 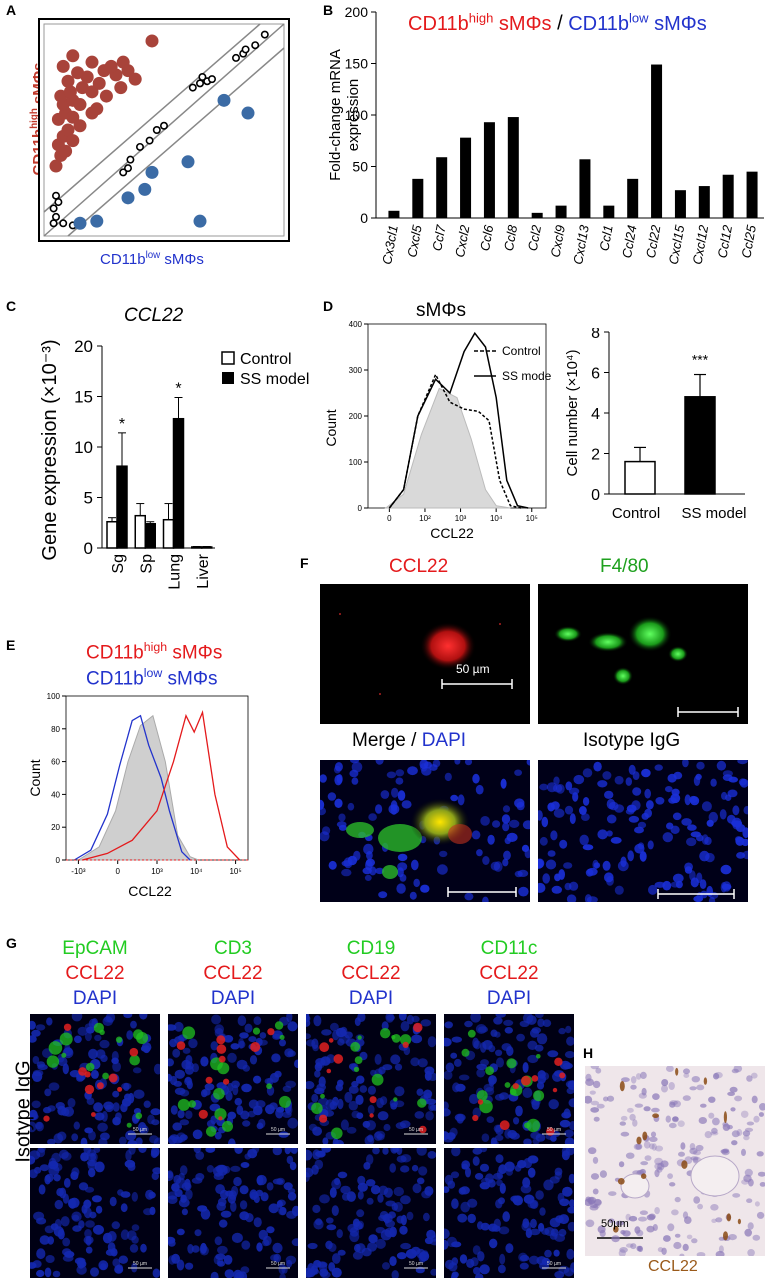 I want to click on bar, so click(x=150, y=536).